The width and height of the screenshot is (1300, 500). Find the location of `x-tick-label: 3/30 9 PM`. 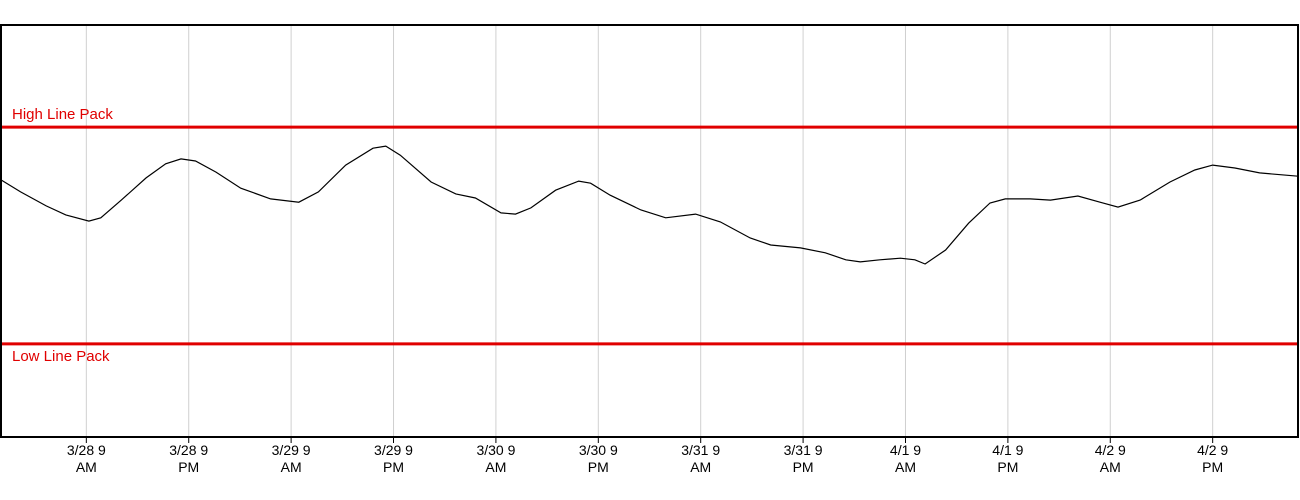

x-tick-label: 3/30 9 PM is located at coordinates (598, 458).